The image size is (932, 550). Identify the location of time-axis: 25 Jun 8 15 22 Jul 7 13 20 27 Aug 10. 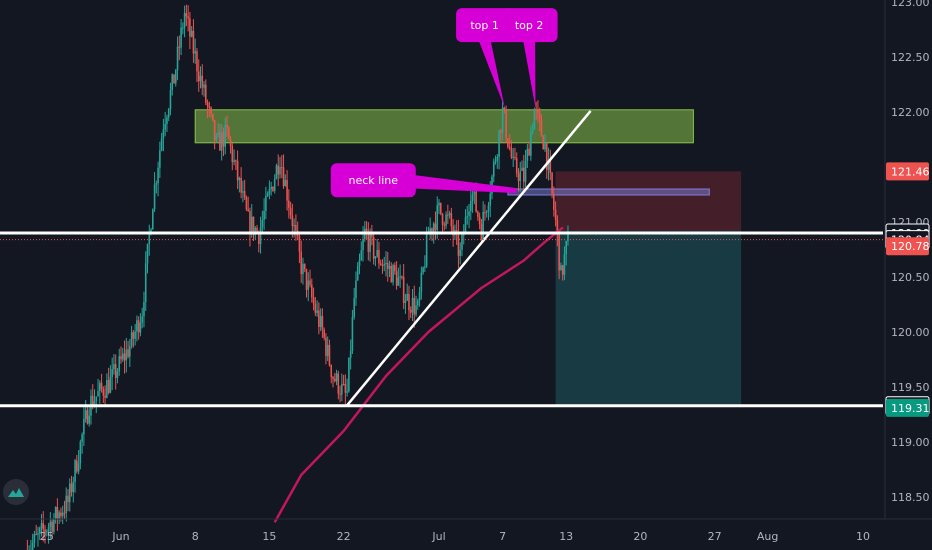
(466, 530).